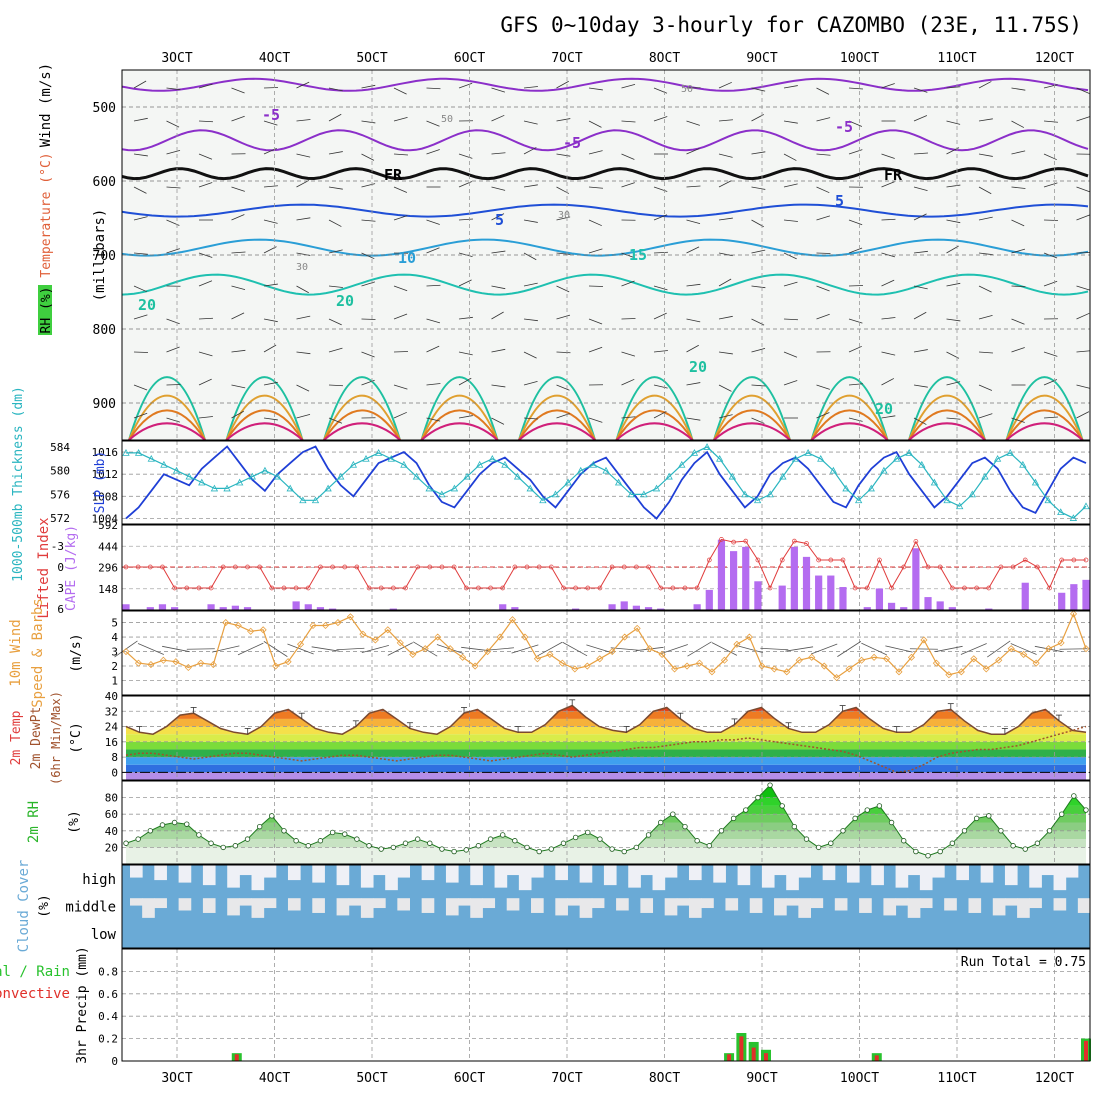  I want to click on y-tick-label: 60, so click(111, 814).